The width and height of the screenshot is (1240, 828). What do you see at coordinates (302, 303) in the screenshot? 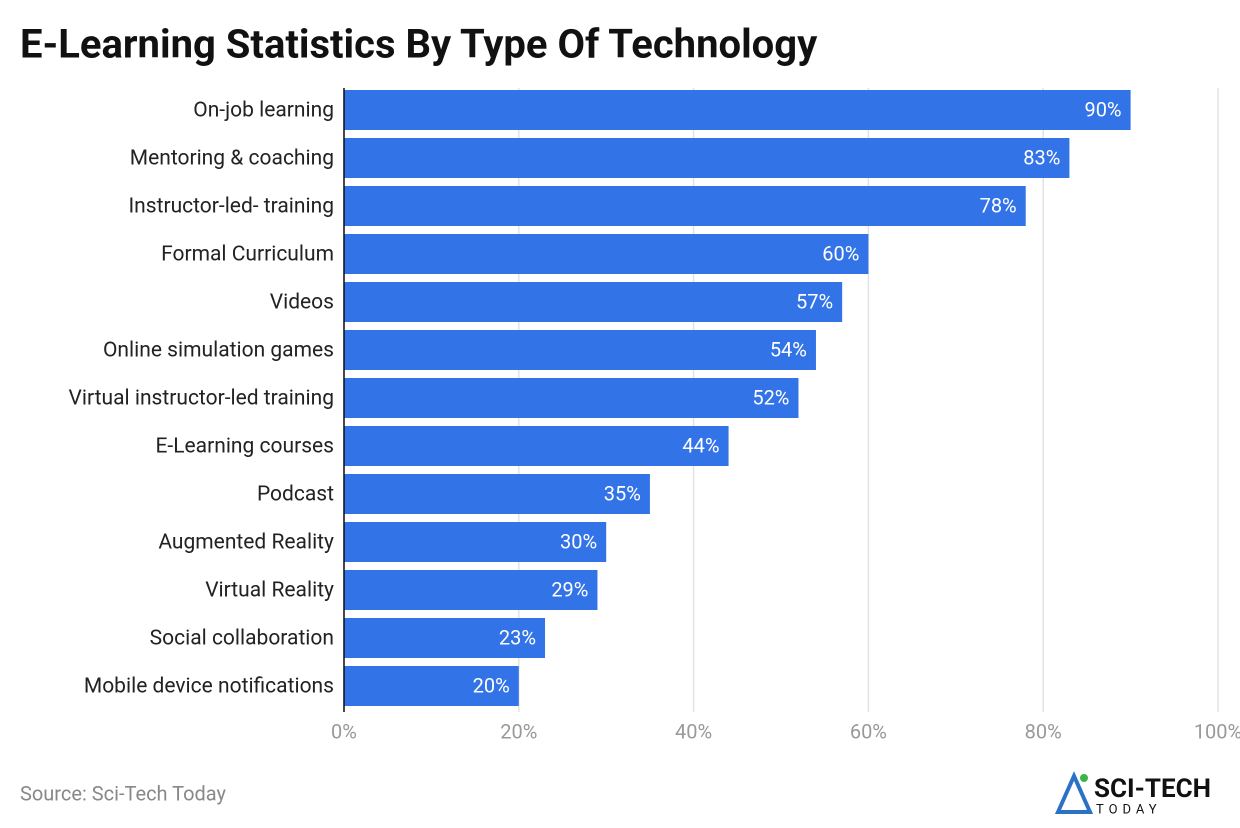
I see `y-tick-label: Videos` at bounding box center [302, 303].